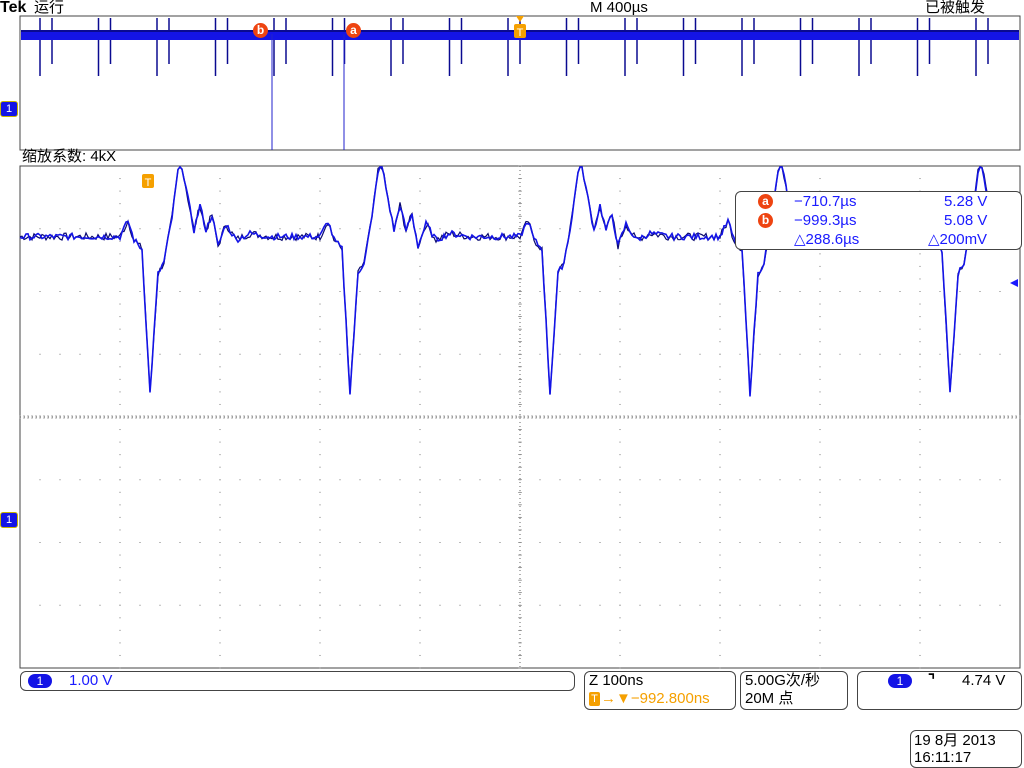 The width and height of the screenshot is (1024, 768). What do you see at coordinates (148, 181) in the screenshot?
I see `zoom-trigger-marker-icon` at bounding box center [148, 181].